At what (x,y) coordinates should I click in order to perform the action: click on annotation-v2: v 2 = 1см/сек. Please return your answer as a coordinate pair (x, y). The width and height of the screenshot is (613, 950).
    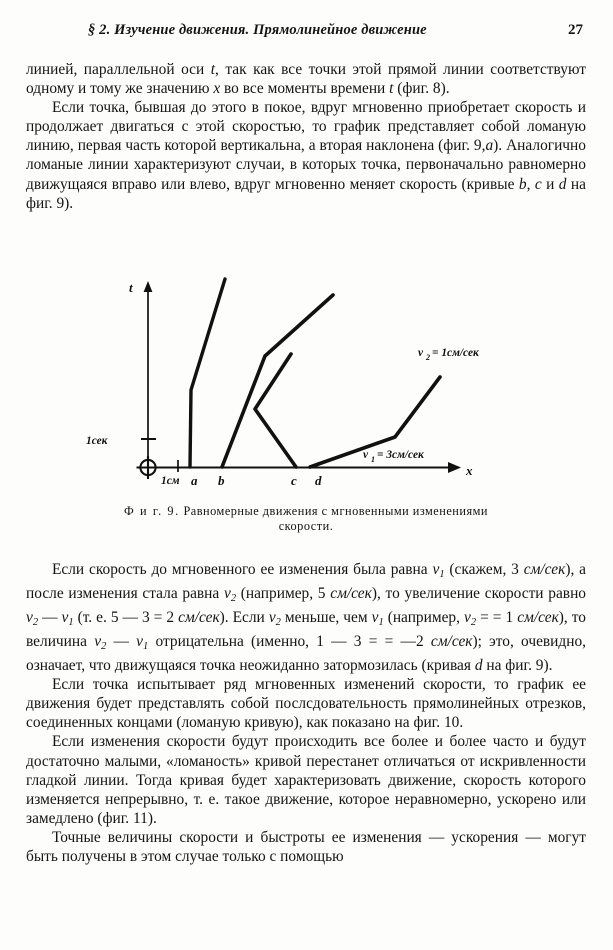
    Looking at the image, I should click on (448, 354).